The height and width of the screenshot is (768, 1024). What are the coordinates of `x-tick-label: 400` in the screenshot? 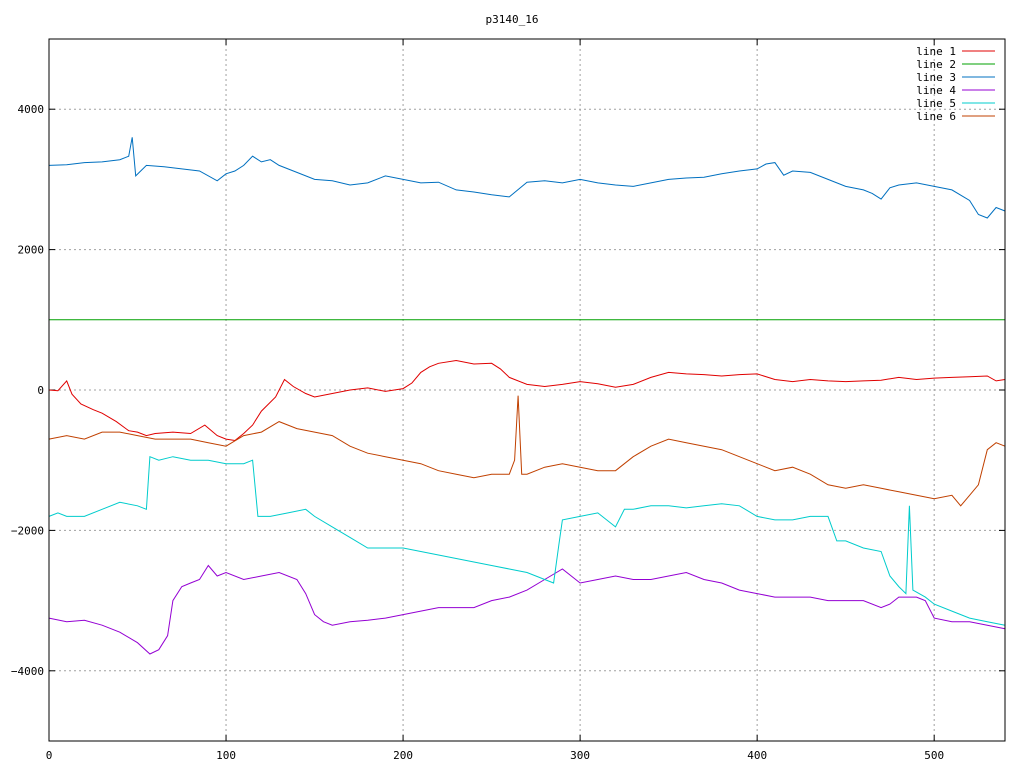 It's located at (757, 755).